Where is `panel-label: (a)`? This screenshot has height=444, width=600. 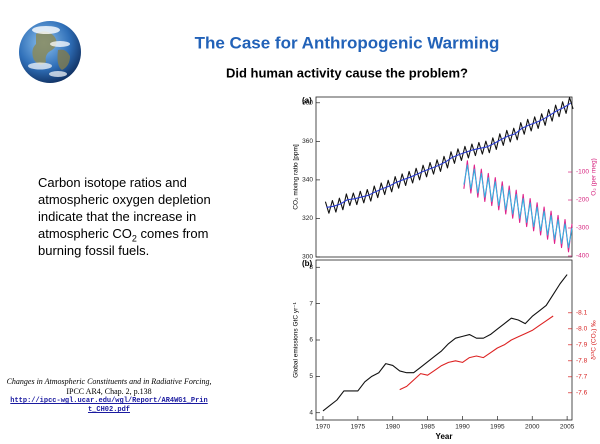 panel-label: (a) is located at coordinates (307, 100).